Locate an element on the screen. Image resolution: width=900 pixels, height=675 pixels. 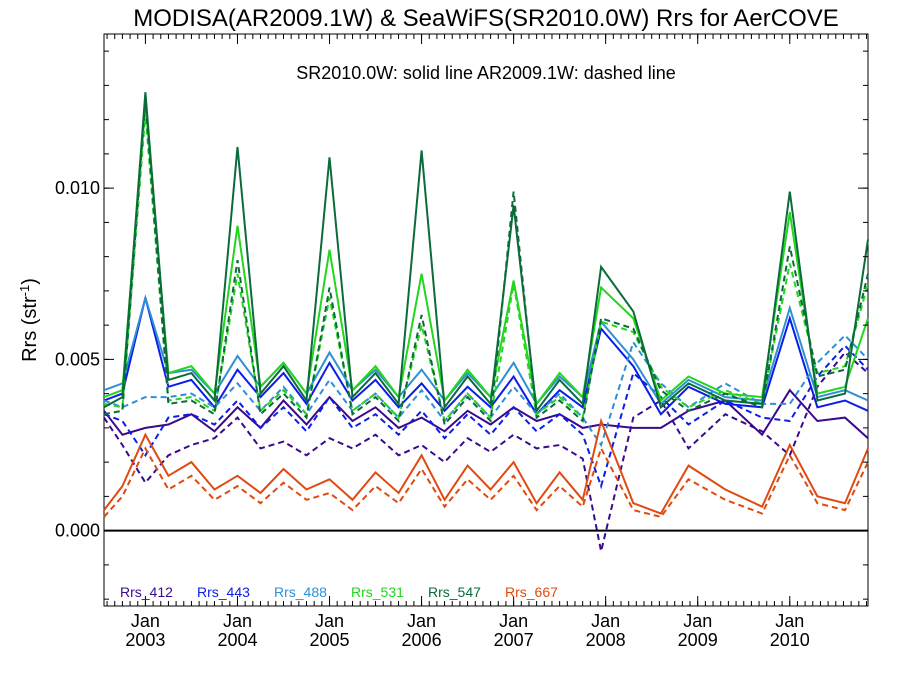
x-tick-year-label: 2005 is located at coordinates (329, 640).